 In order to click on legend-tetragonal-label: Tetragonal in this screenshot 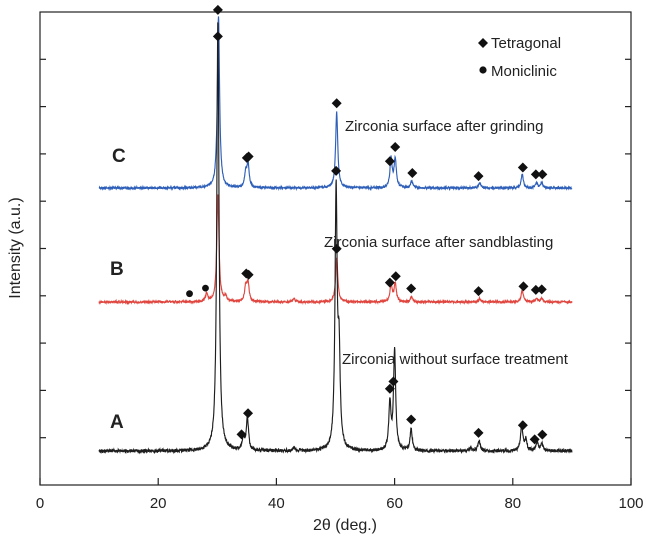, I will do `click(526, 43)`.